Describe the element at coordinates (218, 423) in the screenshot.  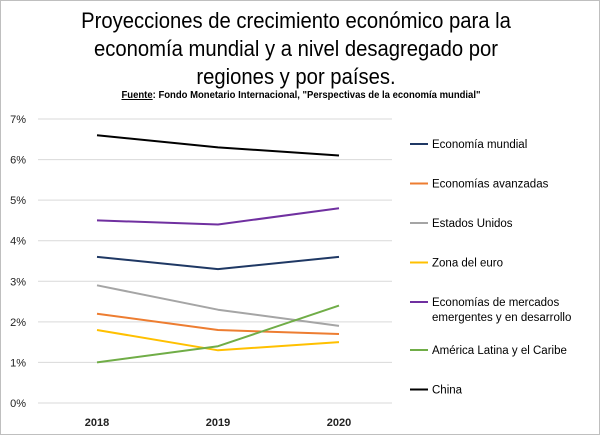
I see `x-tick-label: 2019` at that location.